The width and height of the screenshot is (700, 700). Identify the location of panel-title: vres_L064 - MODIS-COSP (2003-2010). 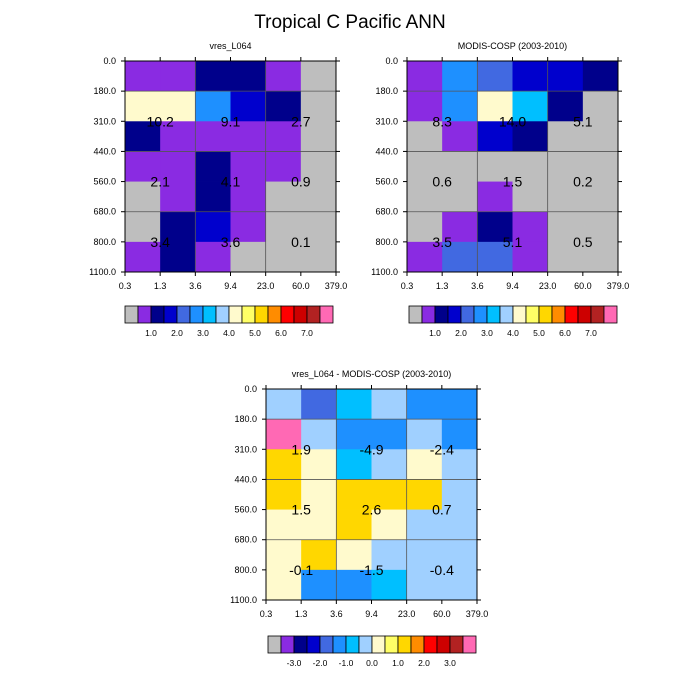
(371, 374).